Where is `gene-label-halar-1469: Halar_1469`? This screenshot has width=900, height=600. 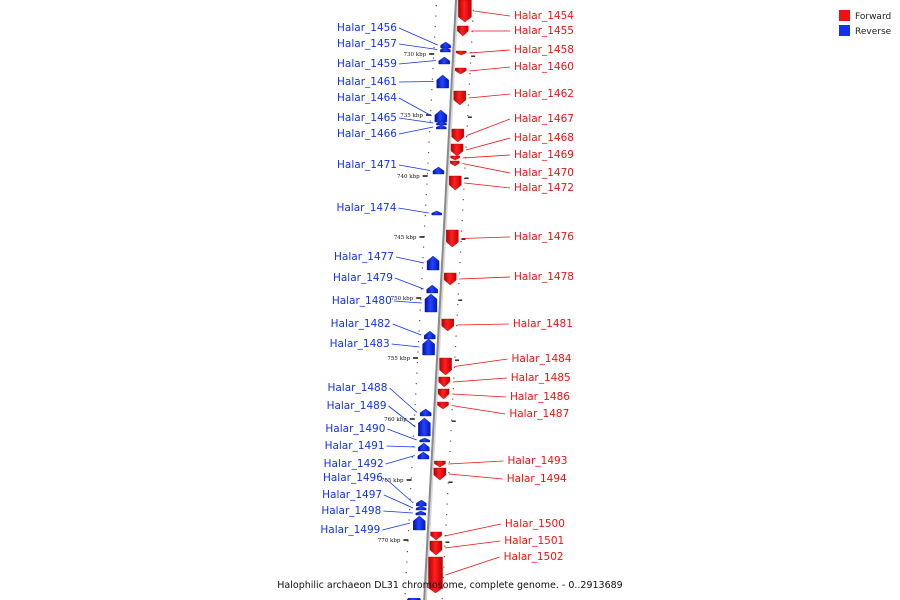
gene-label-halar-1469: Halar_1469 is located at coordinates (544, 155).